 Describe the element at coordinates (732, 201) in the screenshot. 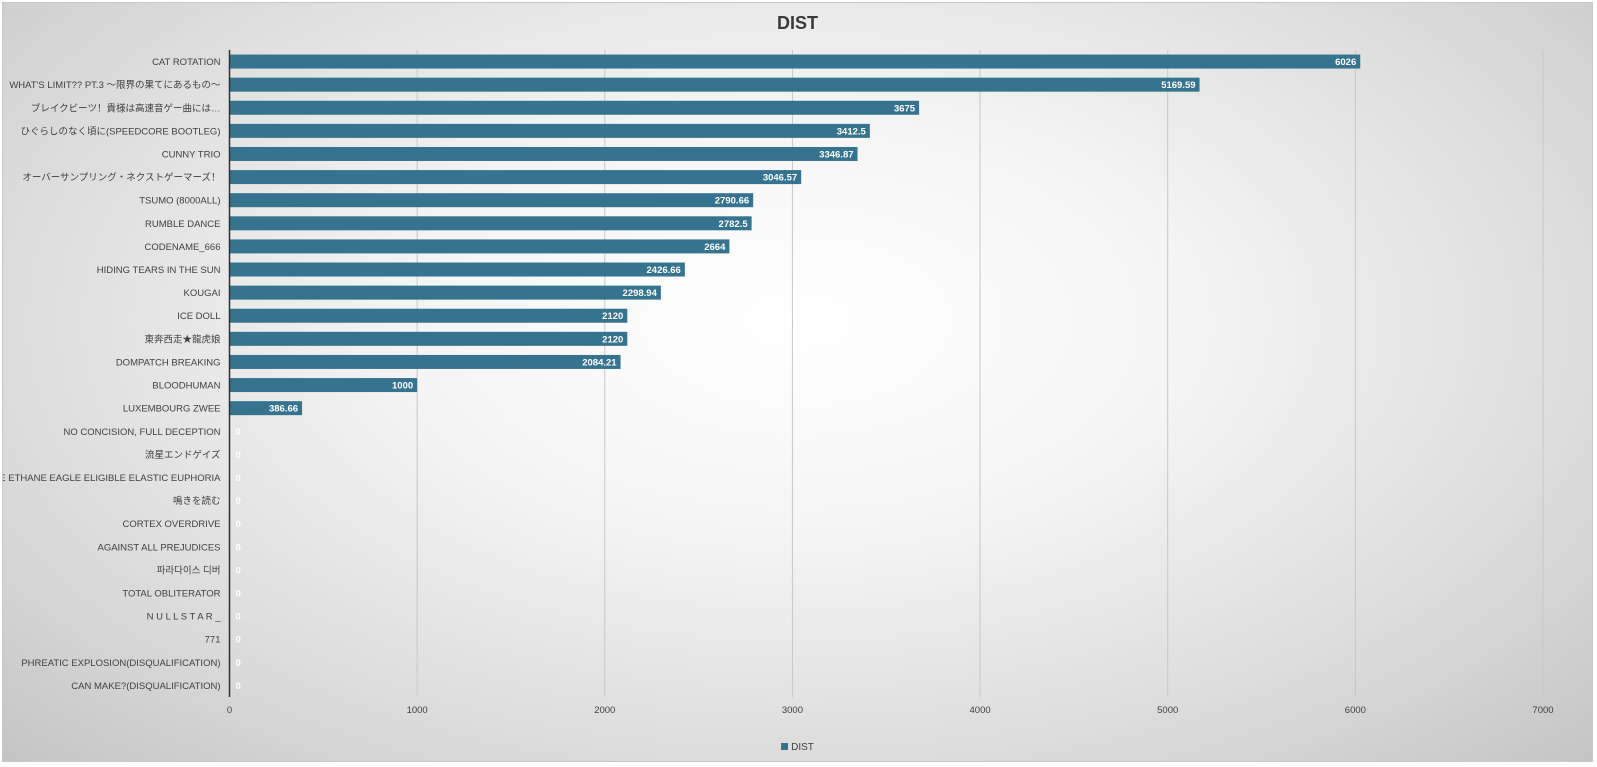

I see `data-label: 2790.66` at that location.